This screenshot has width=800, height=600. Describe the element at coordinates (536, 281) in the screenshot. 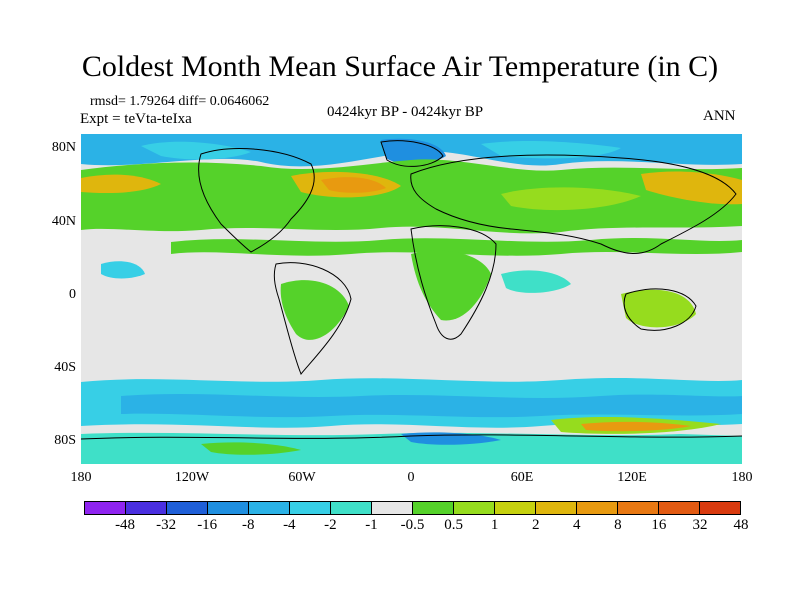

I see `indian-ocean-cool` at that location.